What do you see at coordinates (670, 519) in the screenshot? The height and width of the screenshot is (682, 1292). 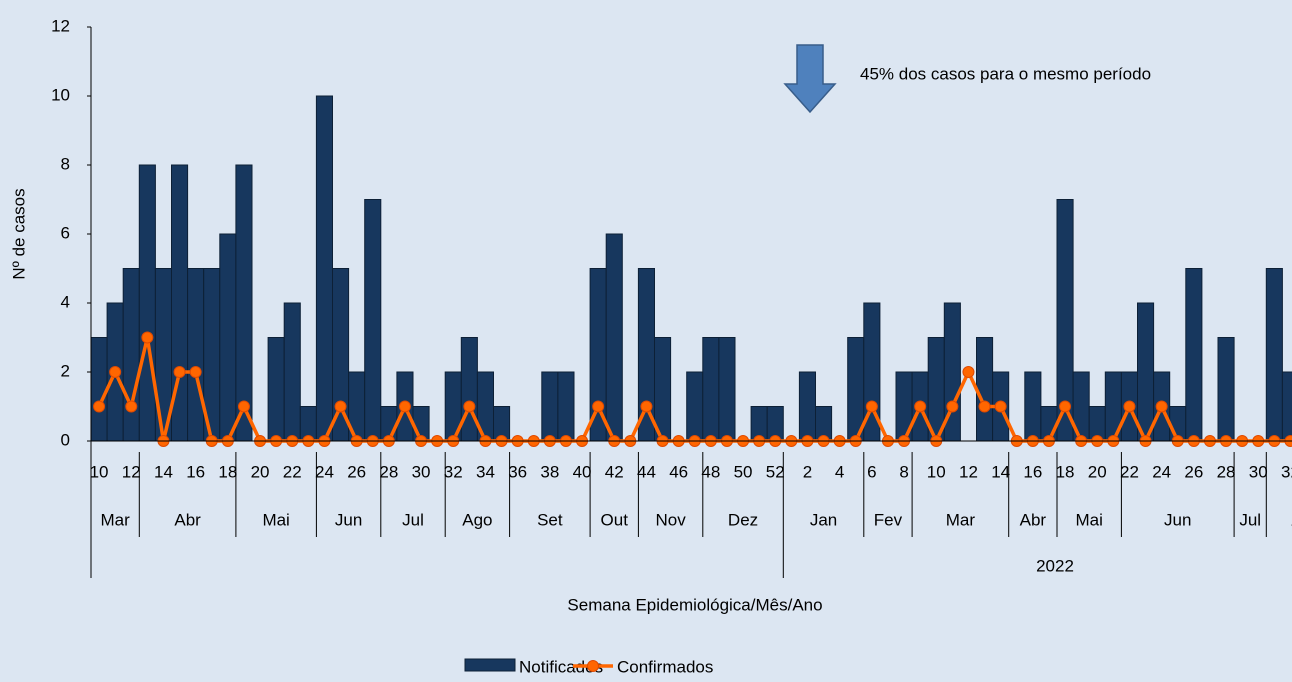 I see `month-label: Nov` at bounding box center [670, 519].